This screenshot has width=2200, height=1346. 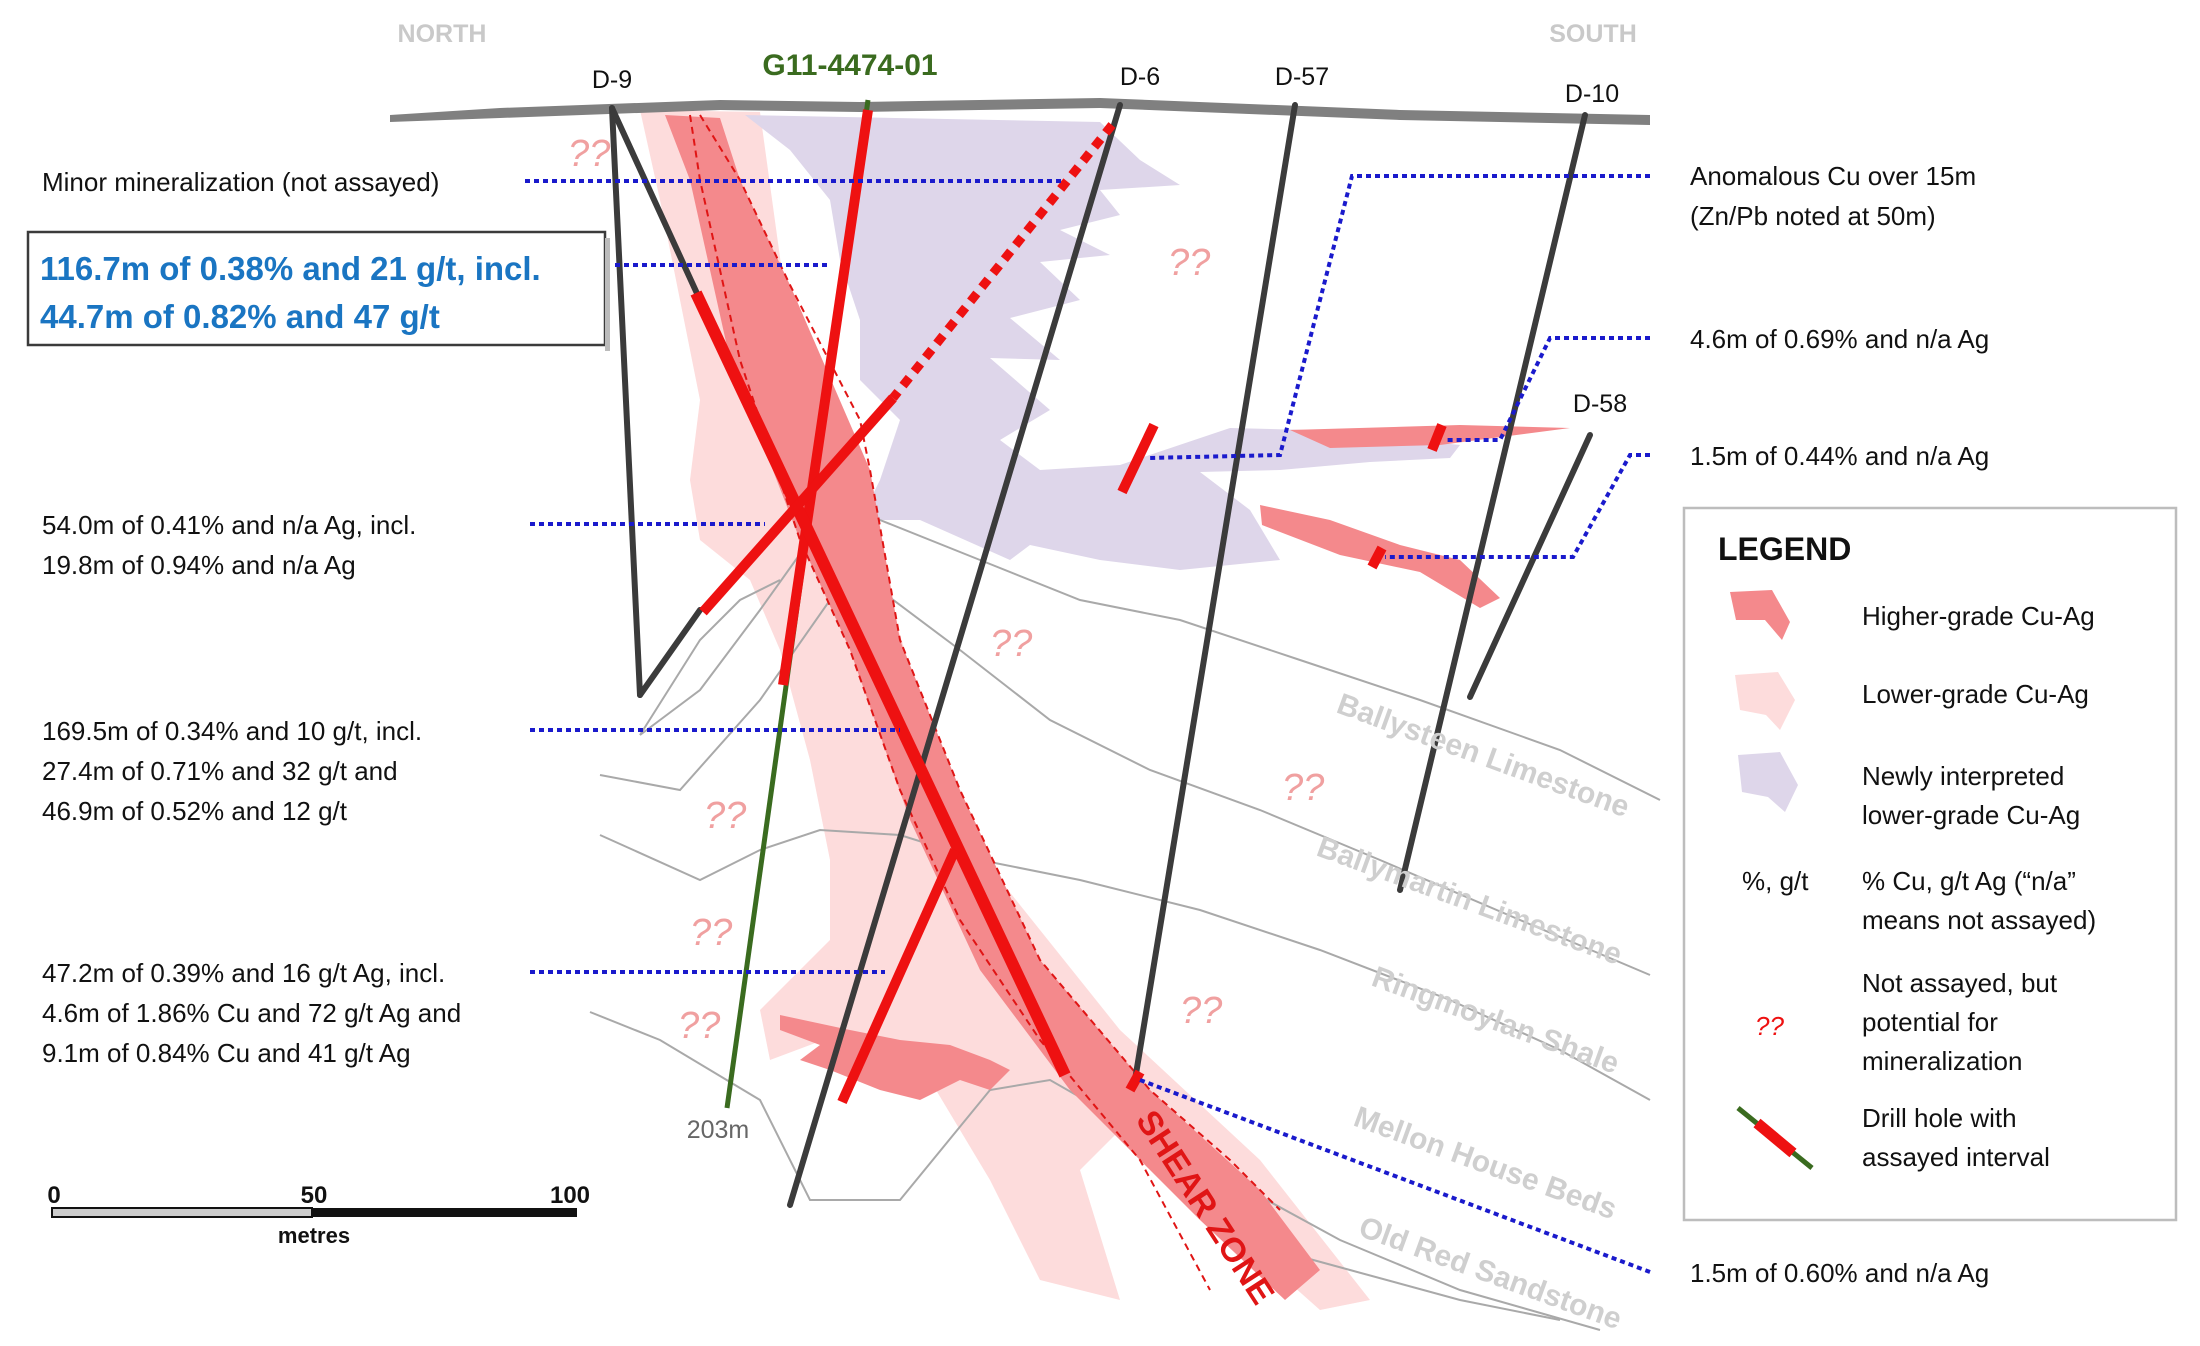 I want to click on higher-grade-swatch, so click(x=1760, y=615).